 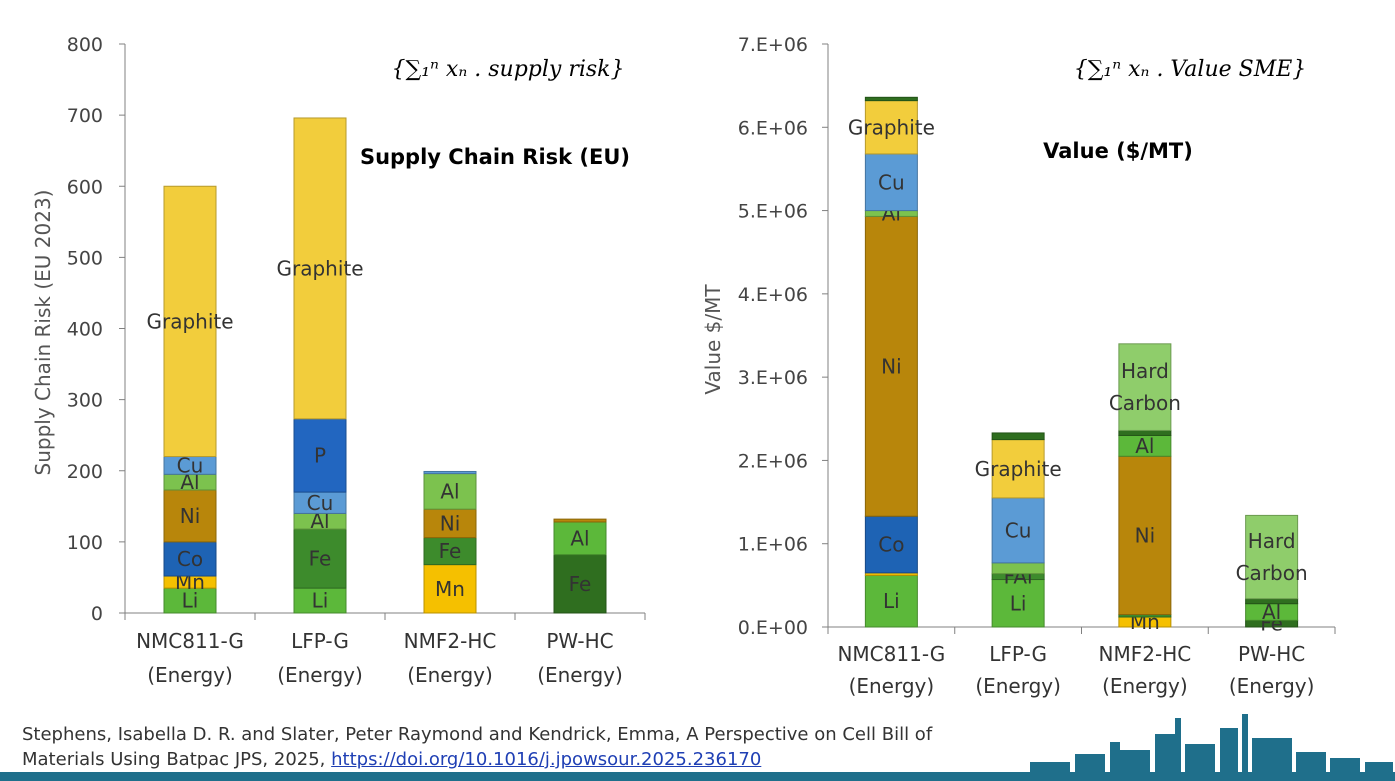 I want to click on y-tick-label: 0.E+00, so click(x=773, y=628).